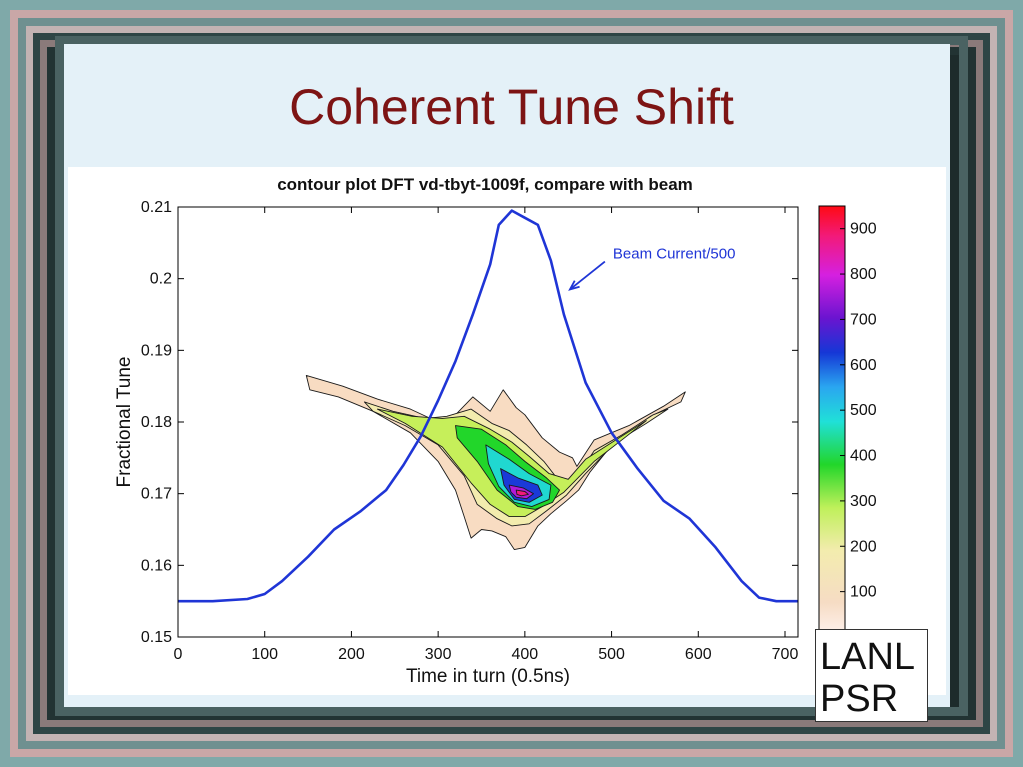 The image size is (1023, 767). Describe the element at coordinates (156, 637) in the screenshot. I see `y-tick-label-0: 0.15` at that location.